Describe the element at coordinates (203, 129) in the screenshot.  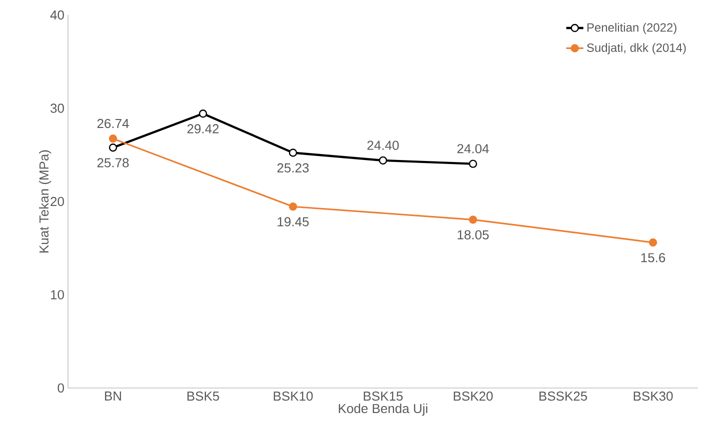
I see `data-label: 29.42` at that location.